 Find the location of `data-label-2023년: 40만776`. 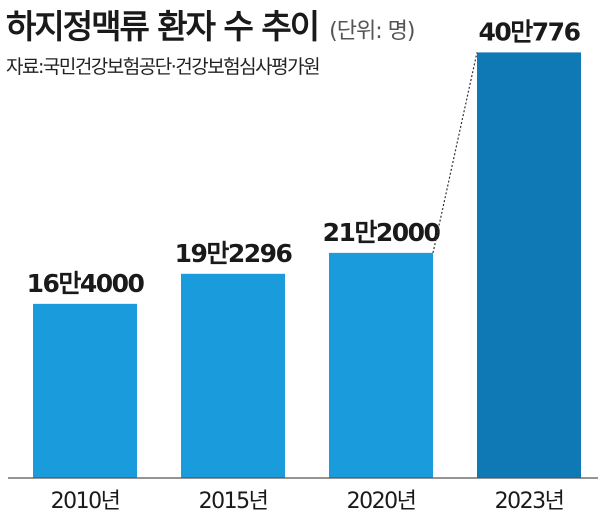

data-label-2023년: 40만776 is located at coordinates (530, 31).